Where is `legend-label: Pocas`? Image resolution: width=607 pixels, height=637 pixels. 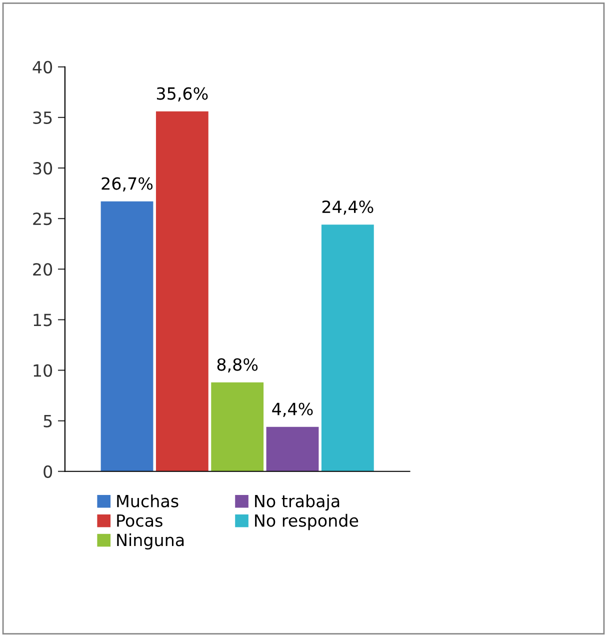
legend-label: Pocas is located at coordinates (139, 520).